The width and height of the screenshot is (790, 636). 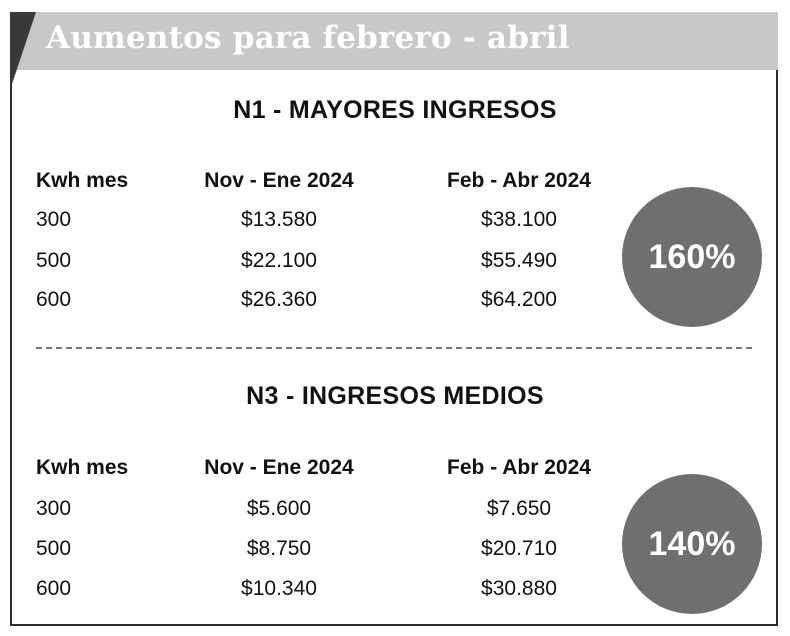 What do you see at coordinates (519, 299) in the screenshot?
I see `cell-feb-abr: $64.200` at bounding box center [519, 299].